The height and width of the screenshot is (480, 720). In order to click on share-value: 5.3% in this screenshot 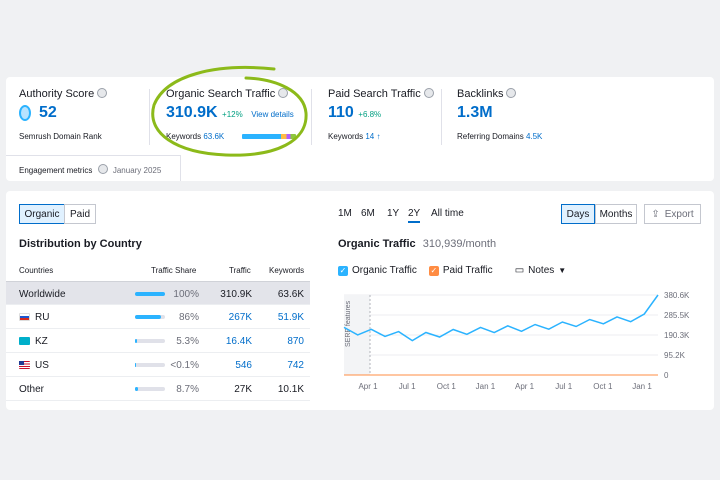, I will do `click(187, 341)`.